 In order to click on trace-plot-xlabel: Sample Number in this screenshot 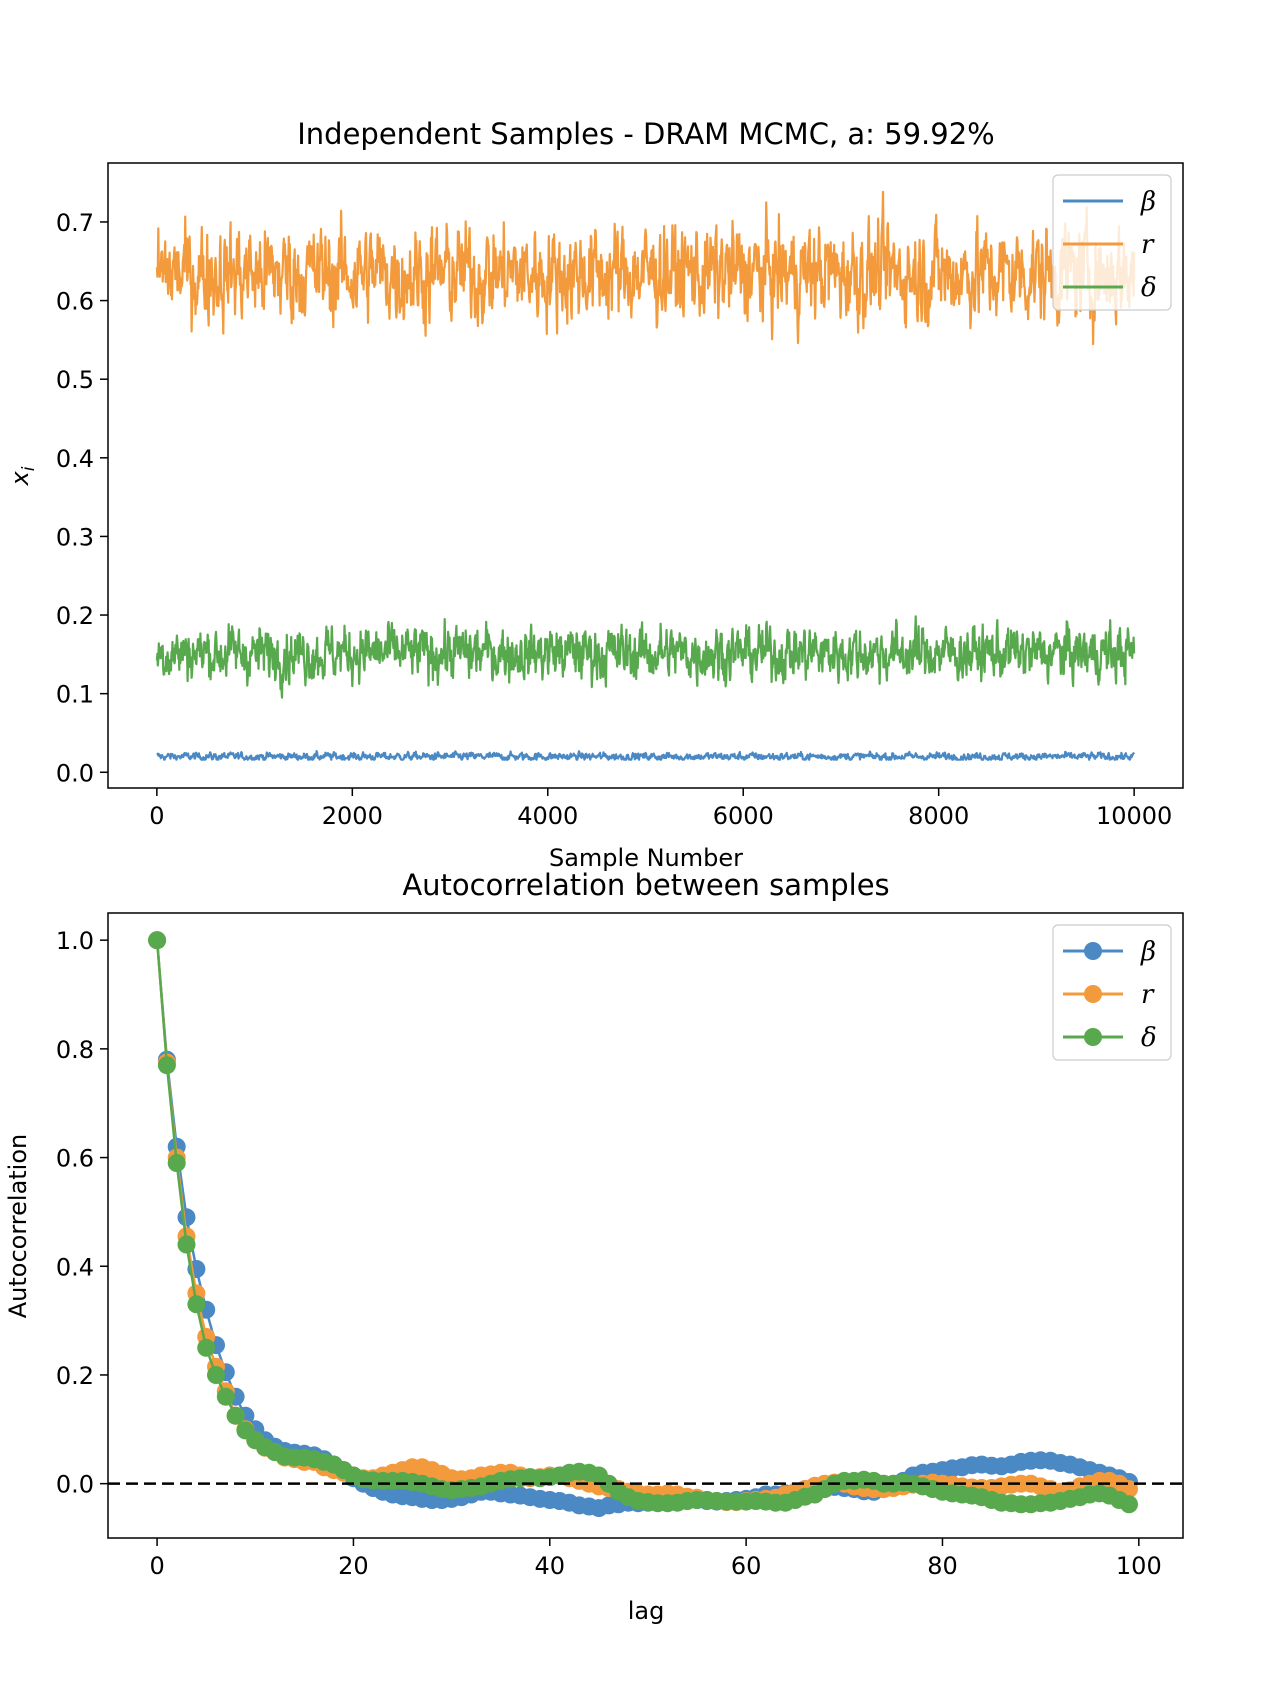, I will do `click(646, 858)`.